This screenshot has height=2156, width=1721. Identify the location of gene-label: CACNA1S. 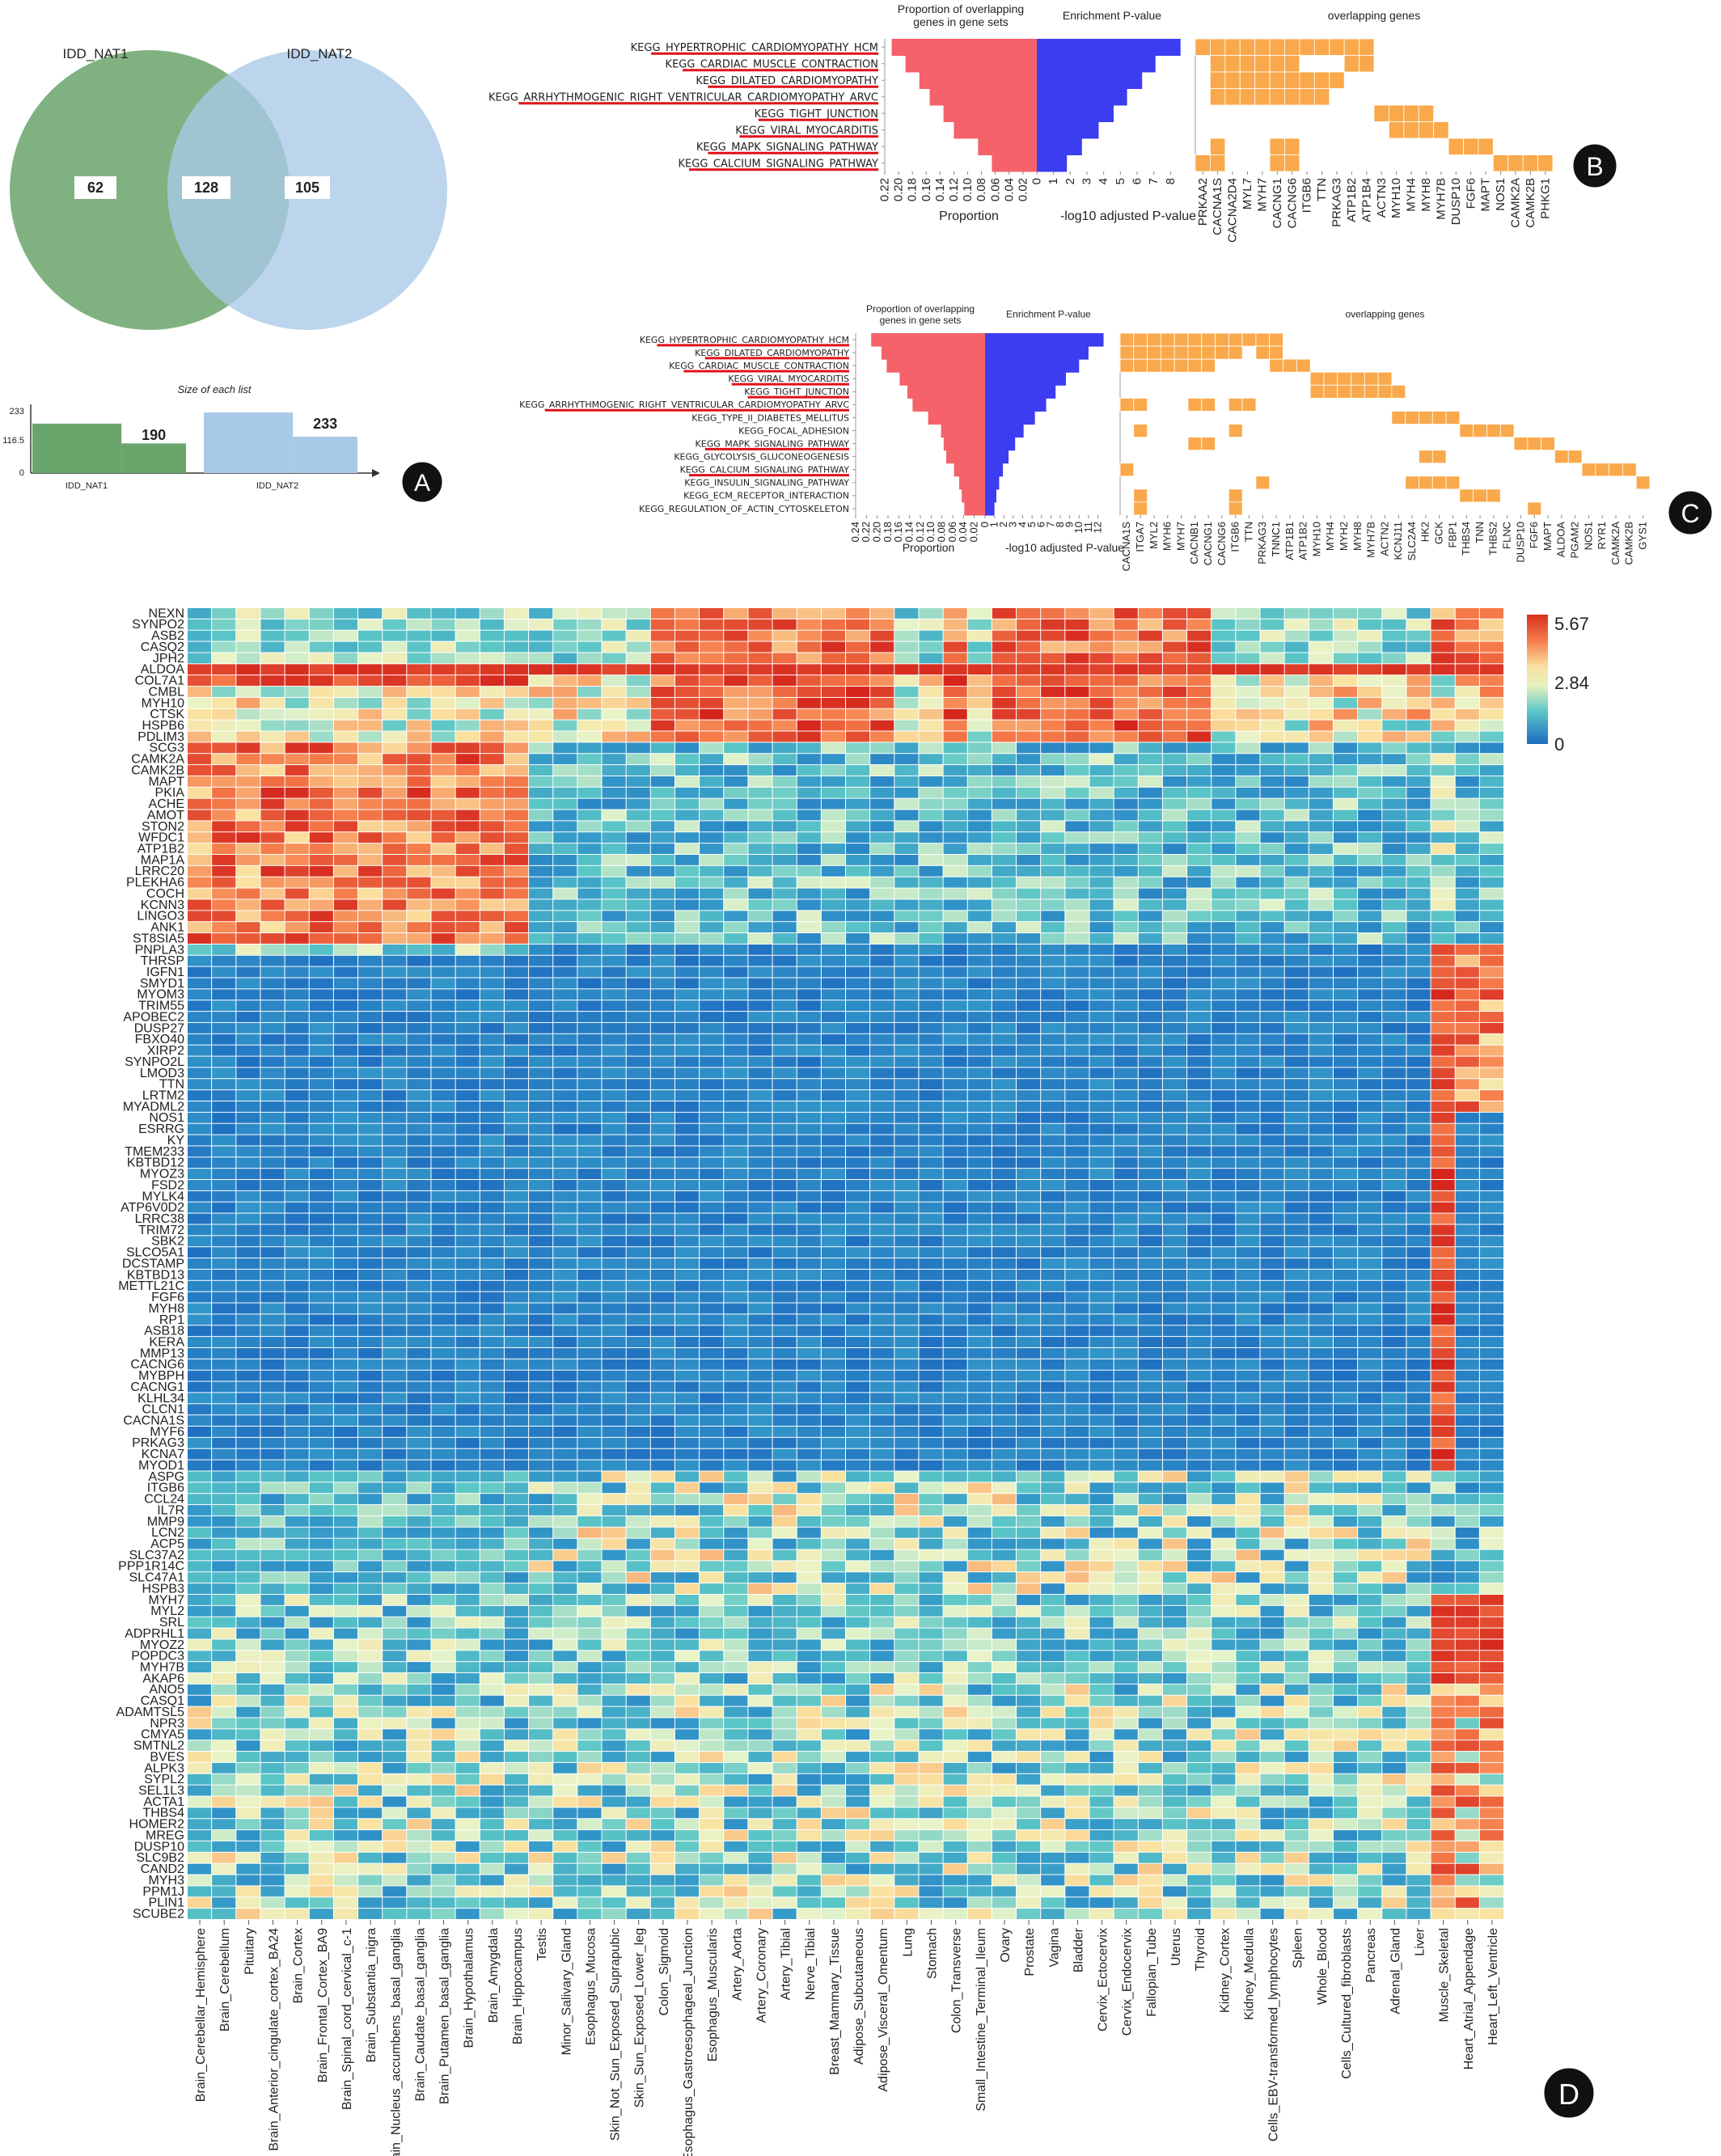
(1217, 207).